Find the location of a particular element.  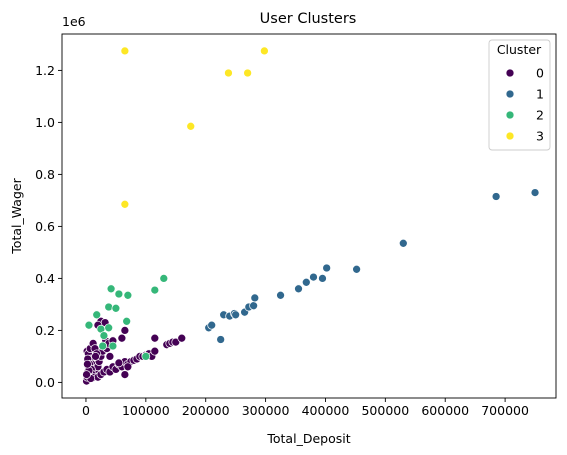

x-tick-label: 700000 is located at coordinates (505, 410).